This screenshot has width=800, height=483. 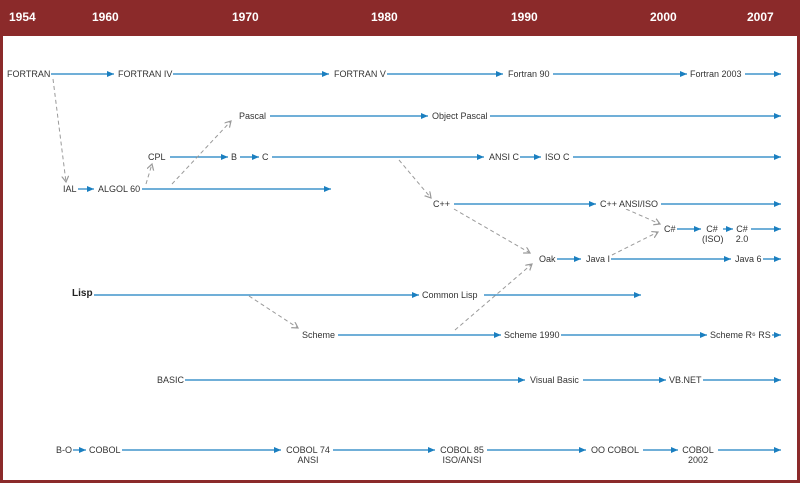 What do you see at coordinates (105, 450) in the screenshot?
I see `node-cobol: COBOL` at bounding box center [105, 450].